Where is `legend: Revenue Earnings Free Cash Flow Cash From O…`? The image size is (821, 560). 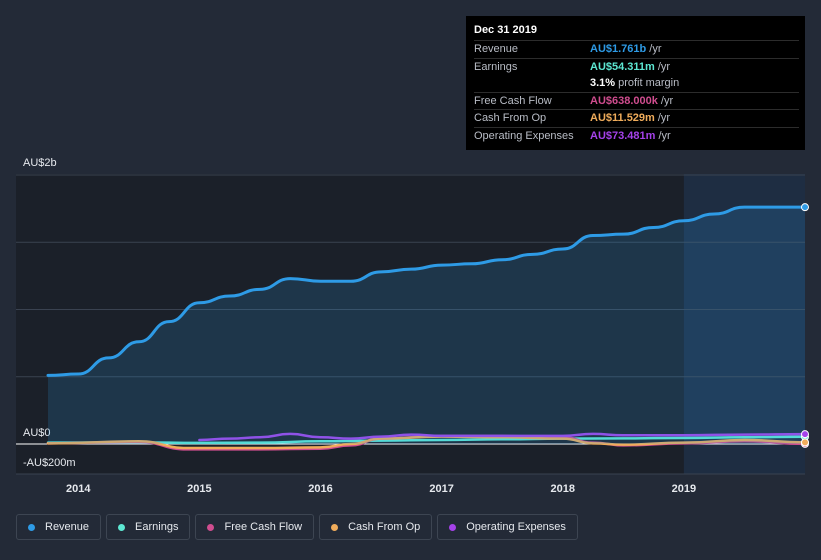
legend: Revenue Earnings Free Cash Flow Cash From O… is located at coordinates (297, 527).